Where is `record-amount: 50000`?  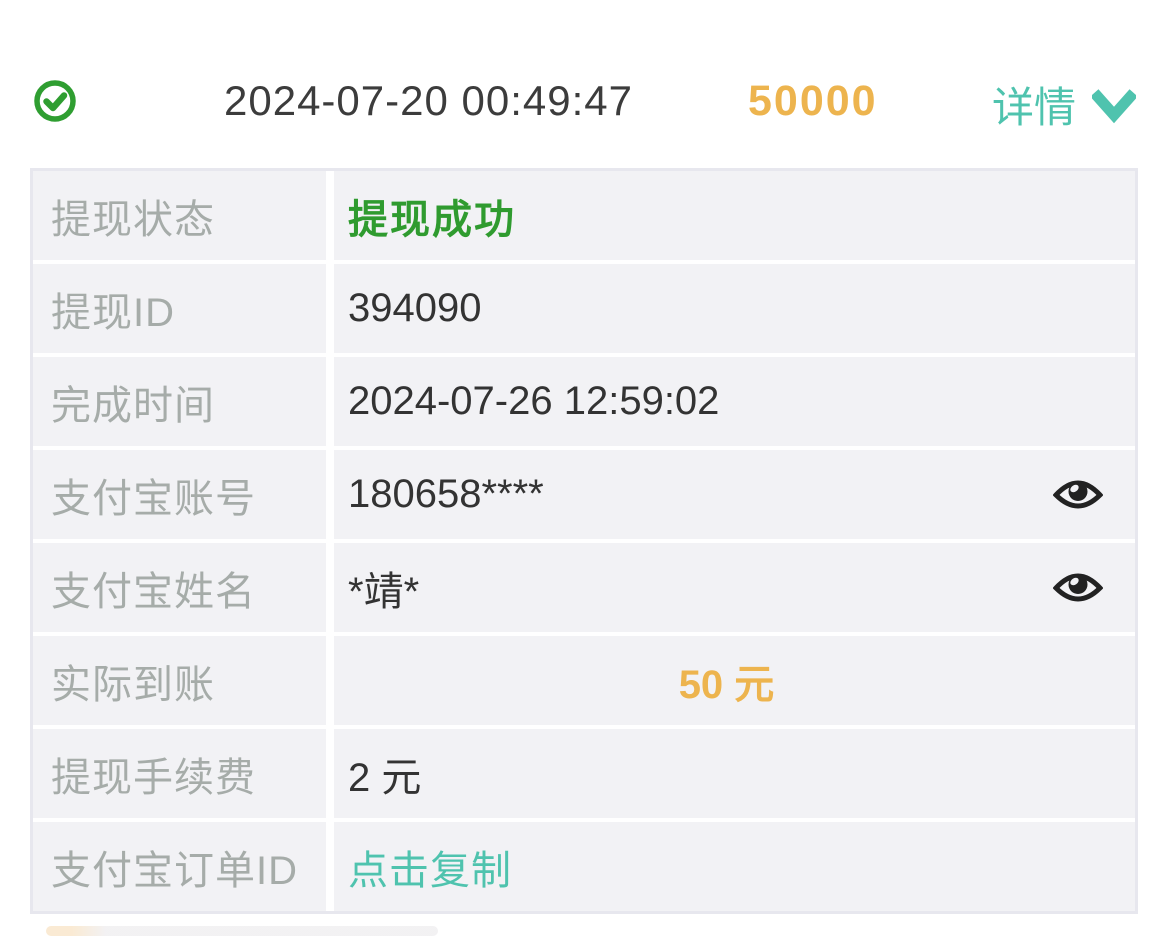 record-amount: 50000 is located at coordinates (813, 101).